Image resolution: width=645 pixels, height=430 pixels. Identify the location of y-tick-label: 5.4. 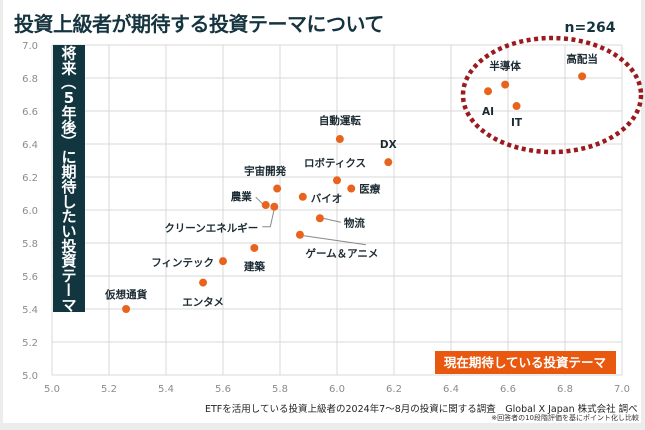
(30, 310).